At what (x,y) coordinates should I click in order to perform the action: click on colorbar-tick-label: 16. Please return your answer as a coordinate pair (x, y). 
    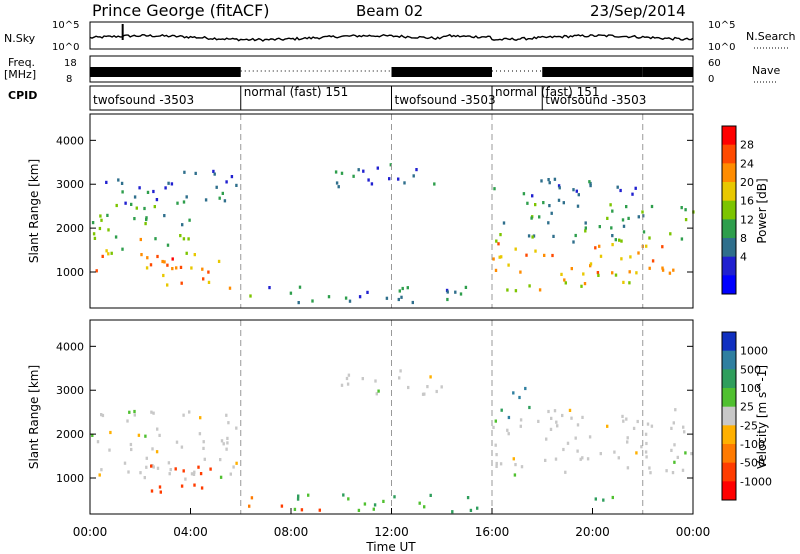
    Looking at the image, I should click on (747, 201).